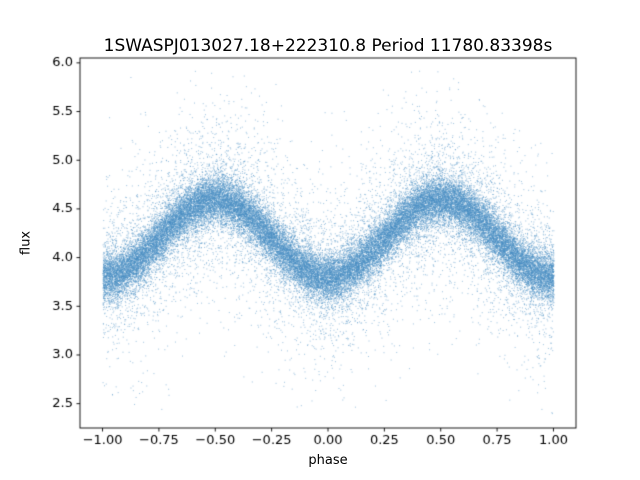 The height and width of the screenshot is (480, 640). Describe the element at coordinates (26, 243) in the screenshot. I see `y-axis-label: flux` at that location.